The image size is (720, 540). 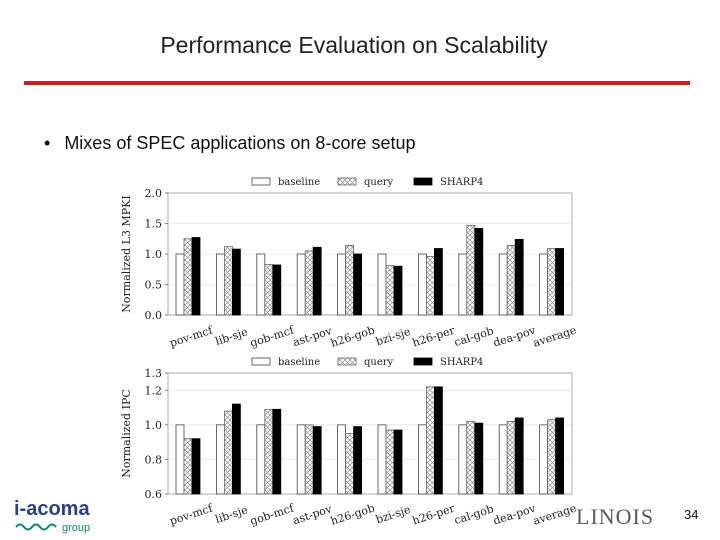 What do you see at coordinates (154, 285) in the screenshot?
I see `y-tick-label: 0.5` at bounding box center [154, 285].